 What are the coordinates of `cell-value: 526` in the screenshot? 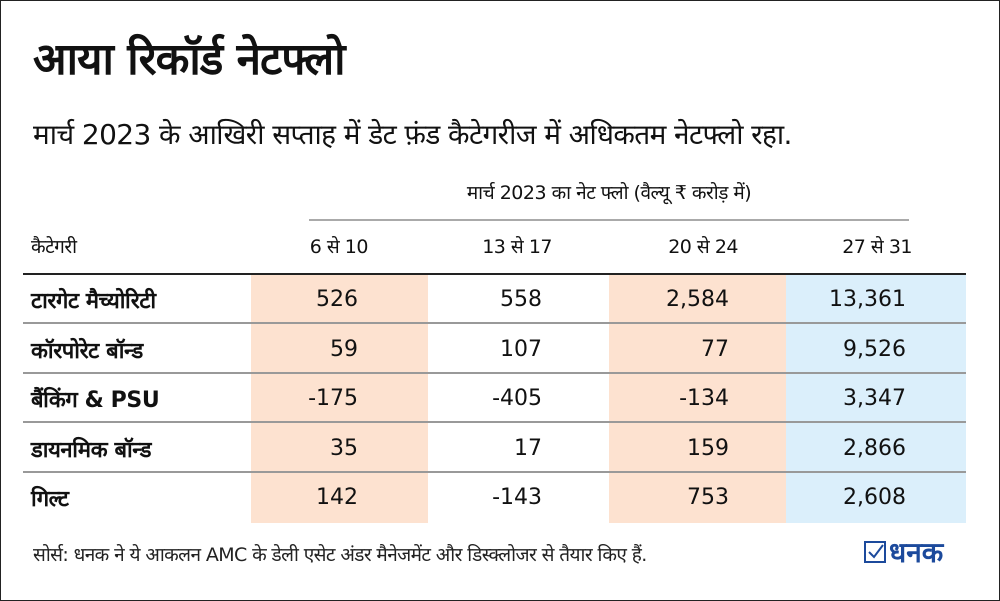 It's located at (337, 299).